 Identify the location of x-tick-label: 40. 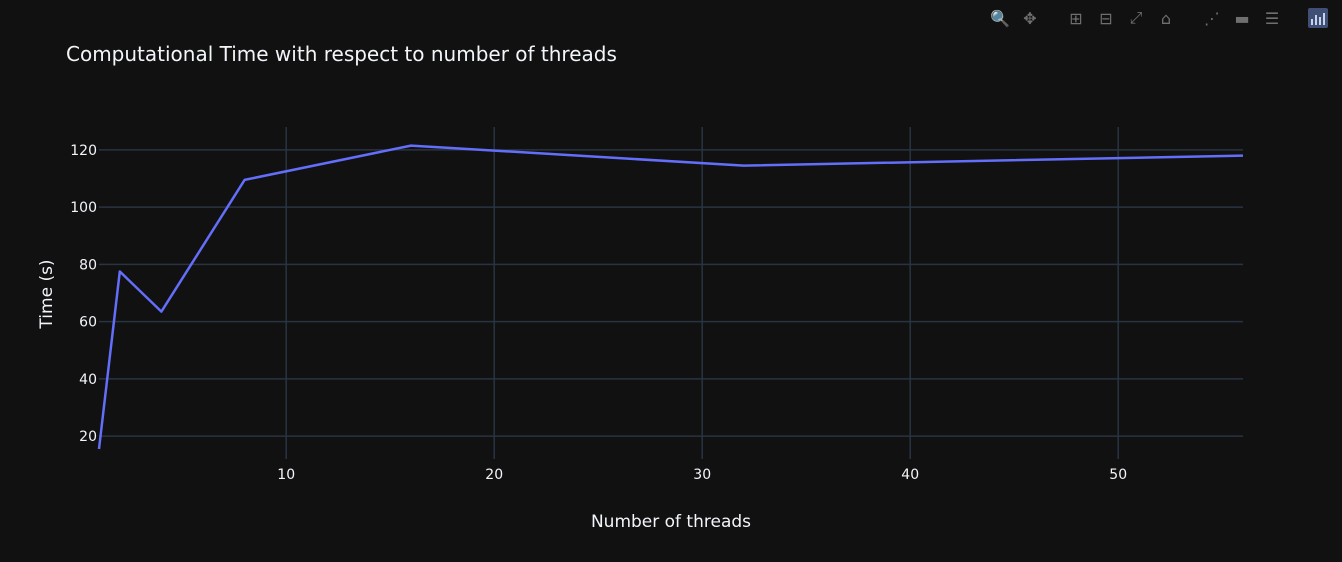
(910, 475).